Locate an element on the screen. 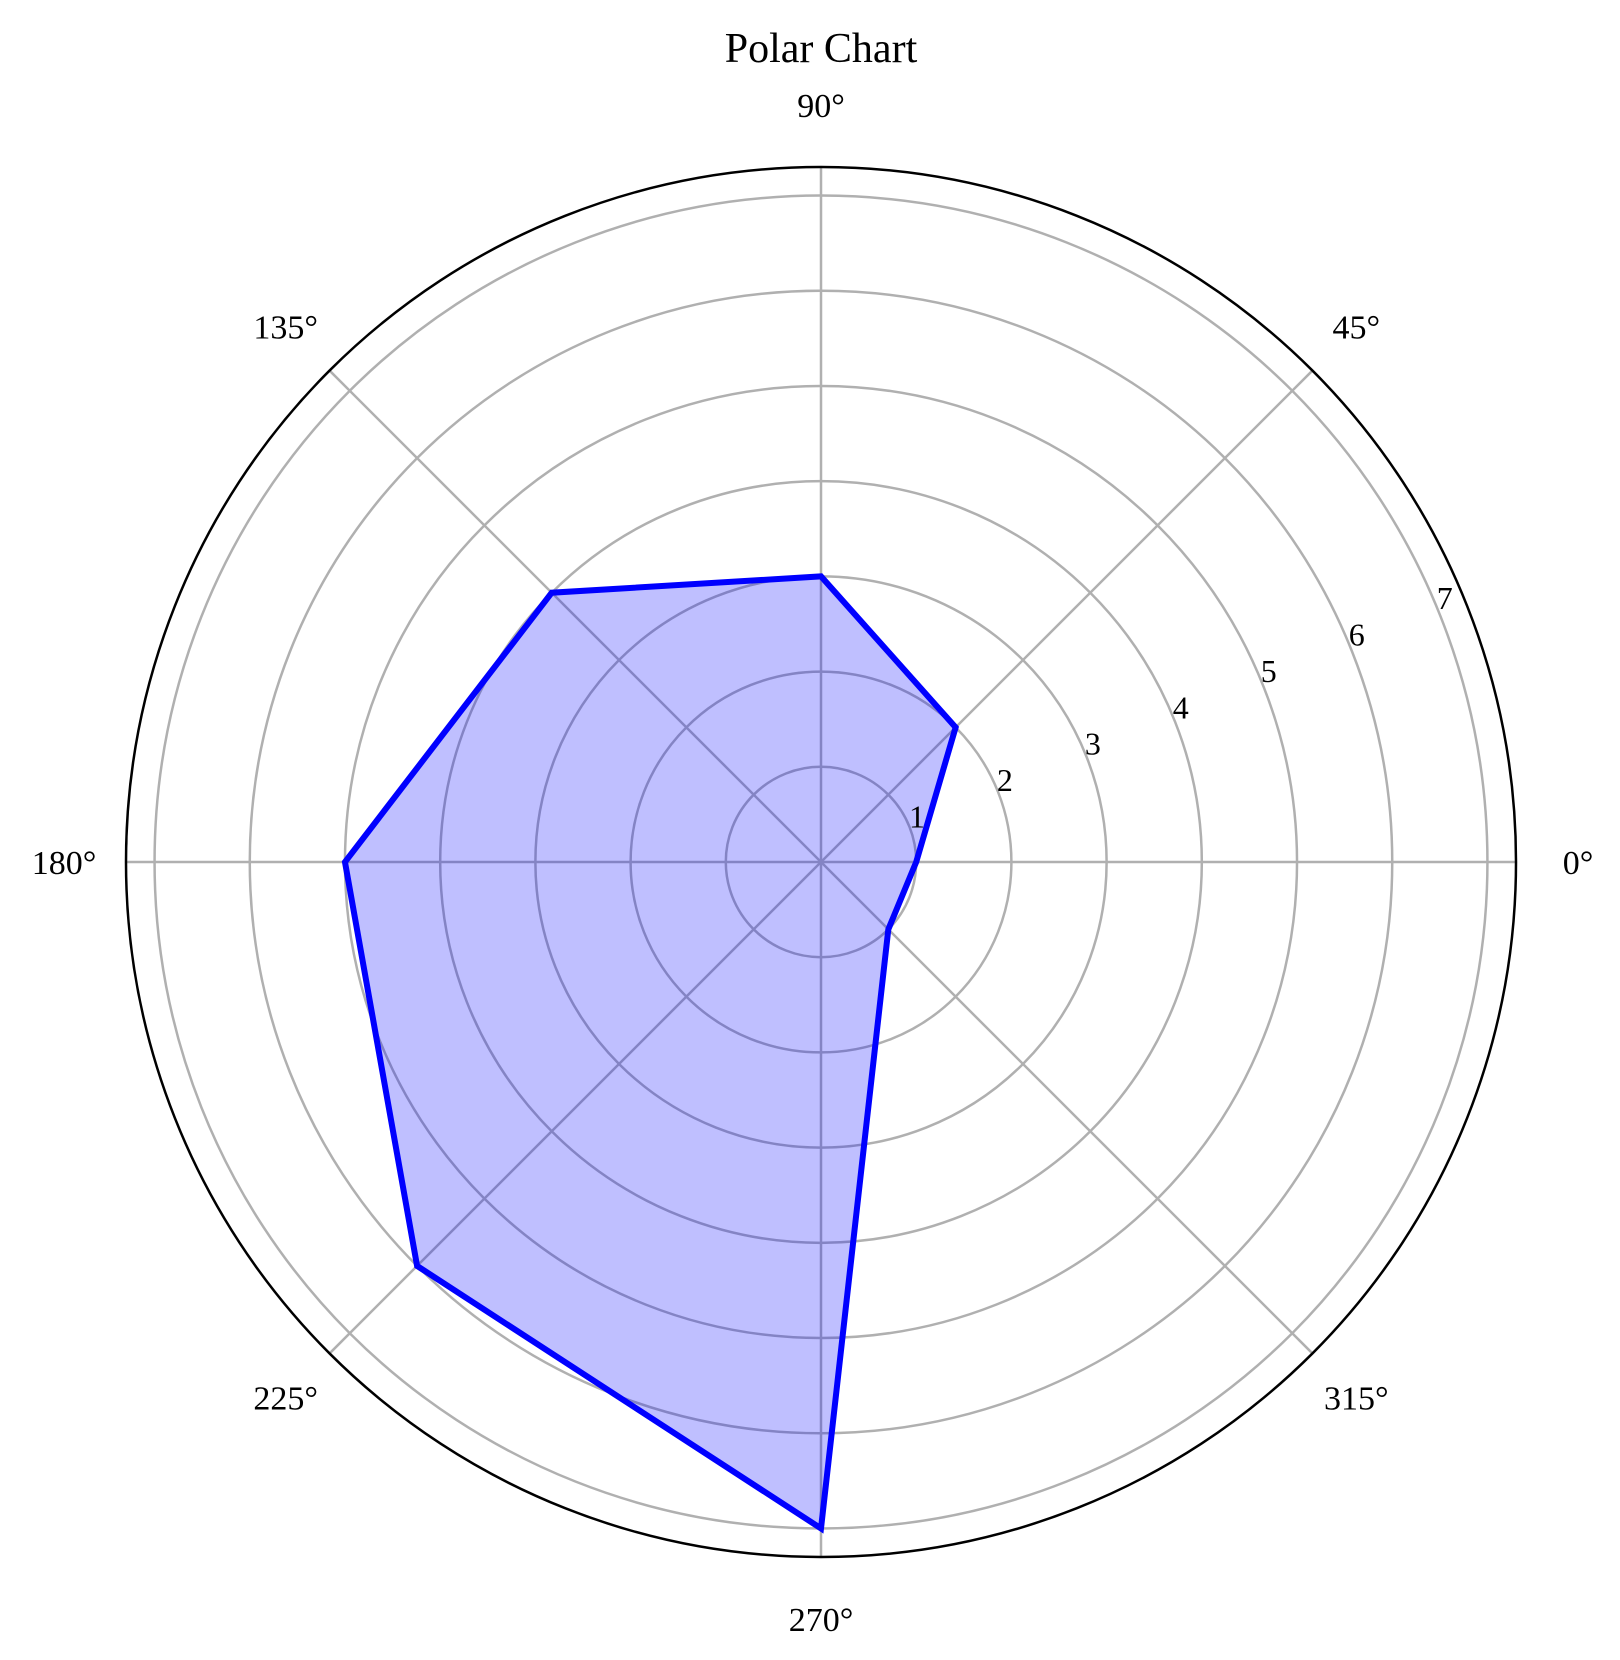 This screenshot has height=1660, width=1620. angle-label-0: 0° is located at coordinates (1578, 863).